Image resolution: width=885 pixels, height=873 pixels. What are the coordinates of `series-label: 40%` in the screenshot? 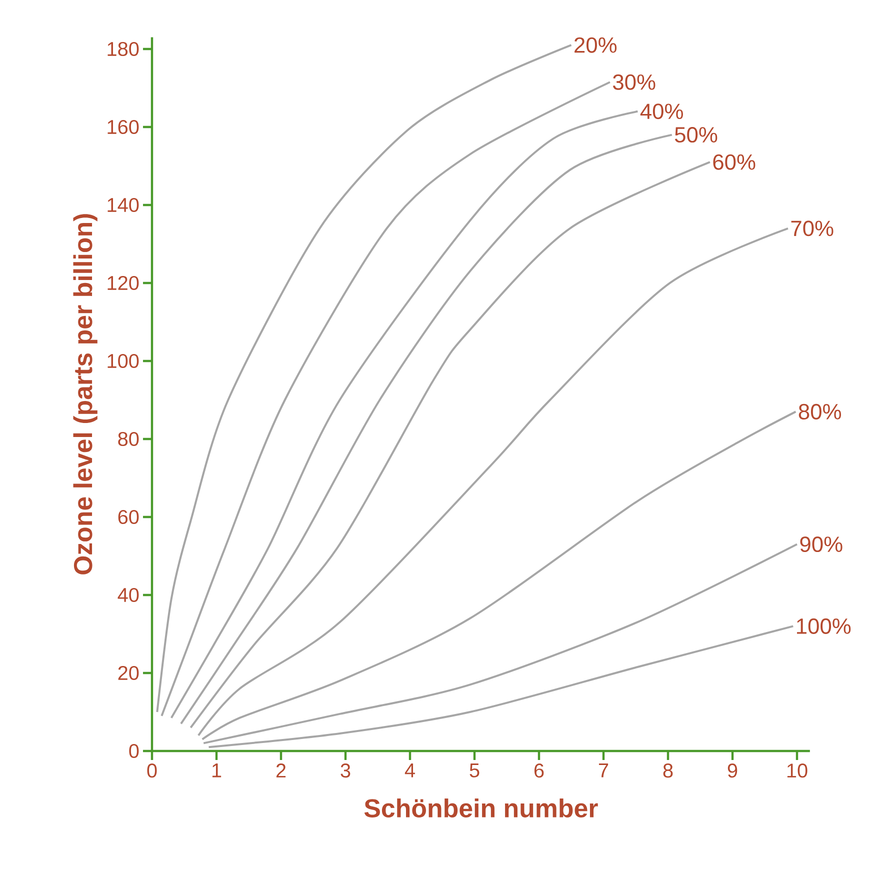 It's located at (661, 112).